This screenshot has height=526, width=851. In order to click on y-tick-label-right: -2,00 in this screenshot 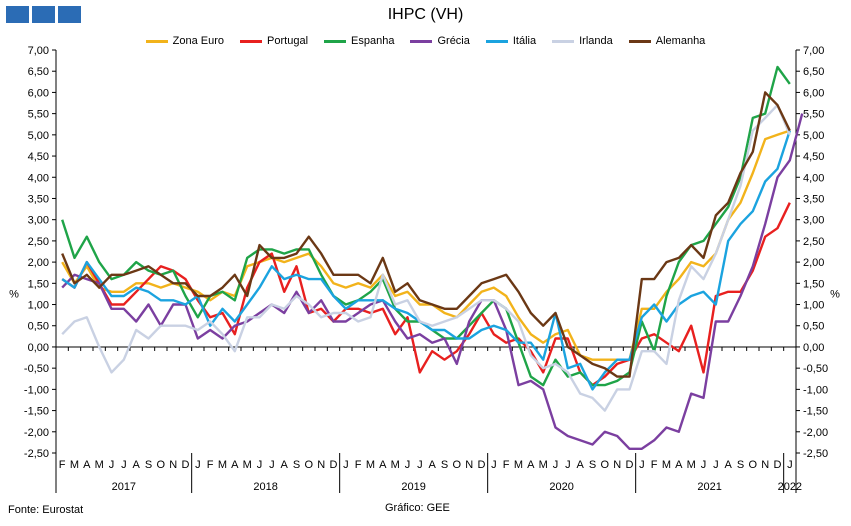, I will do `click(815, 433)`.